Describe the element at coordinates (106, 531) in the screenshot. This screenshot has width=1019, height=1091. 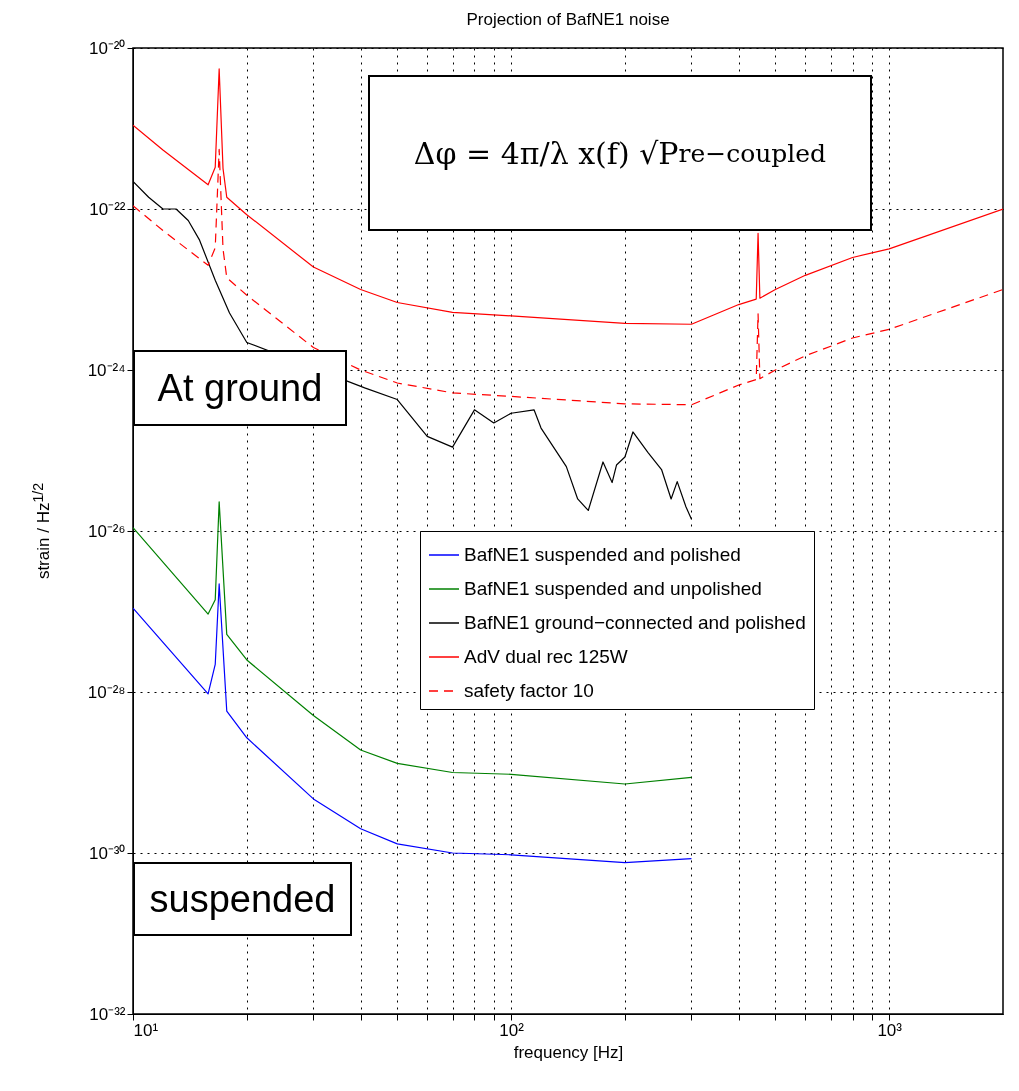
I see `y-tick-label: 10⁻²⁶` at that location.